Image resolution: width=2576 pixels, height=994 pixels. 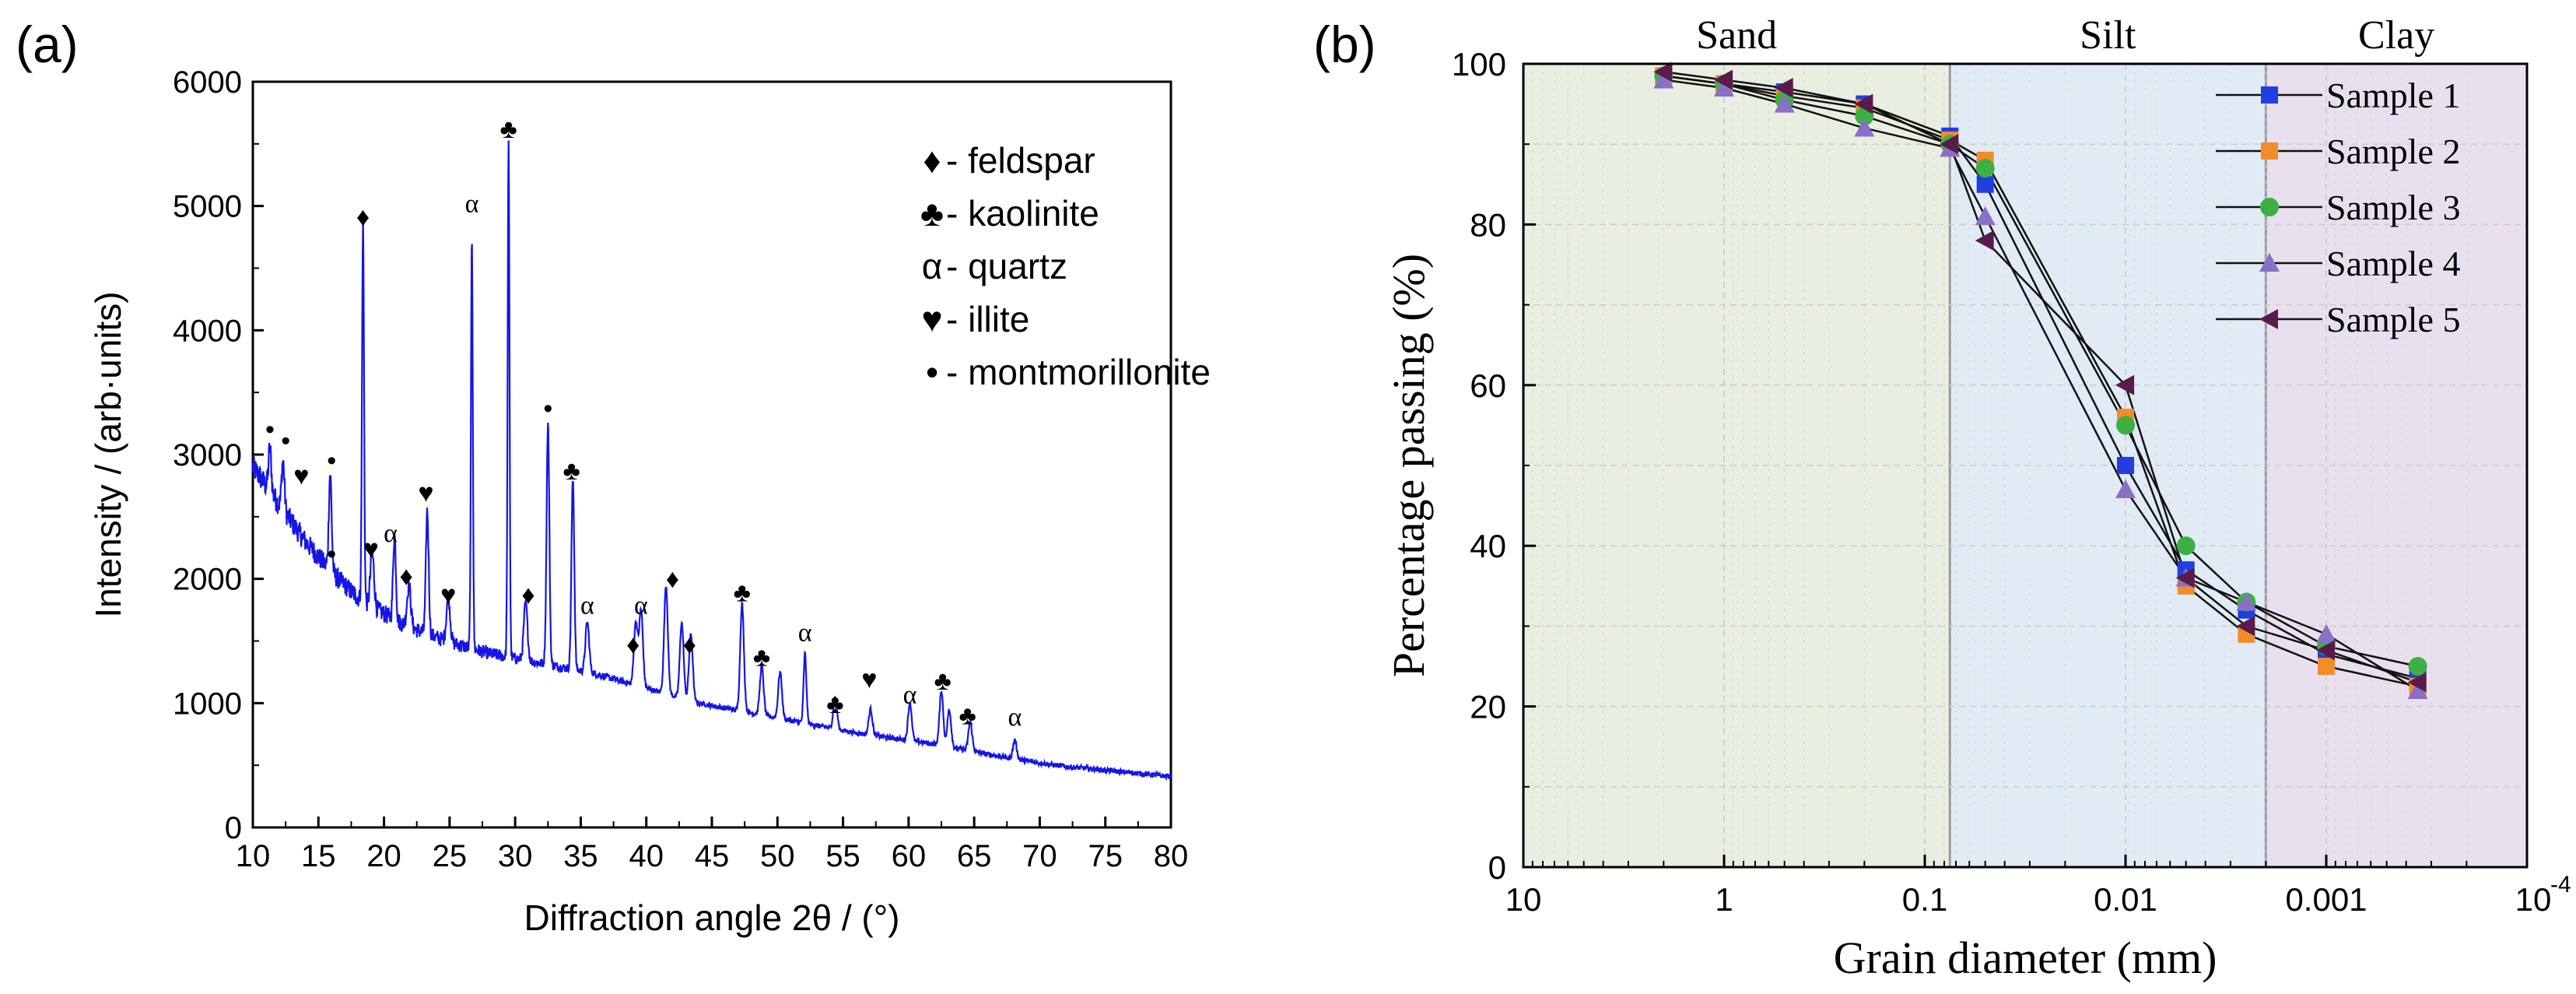 What do you see at coordinates (450, 856) in the screenshot?
I see `a-x-tick-label: 25` at bounding box center [450, 856].